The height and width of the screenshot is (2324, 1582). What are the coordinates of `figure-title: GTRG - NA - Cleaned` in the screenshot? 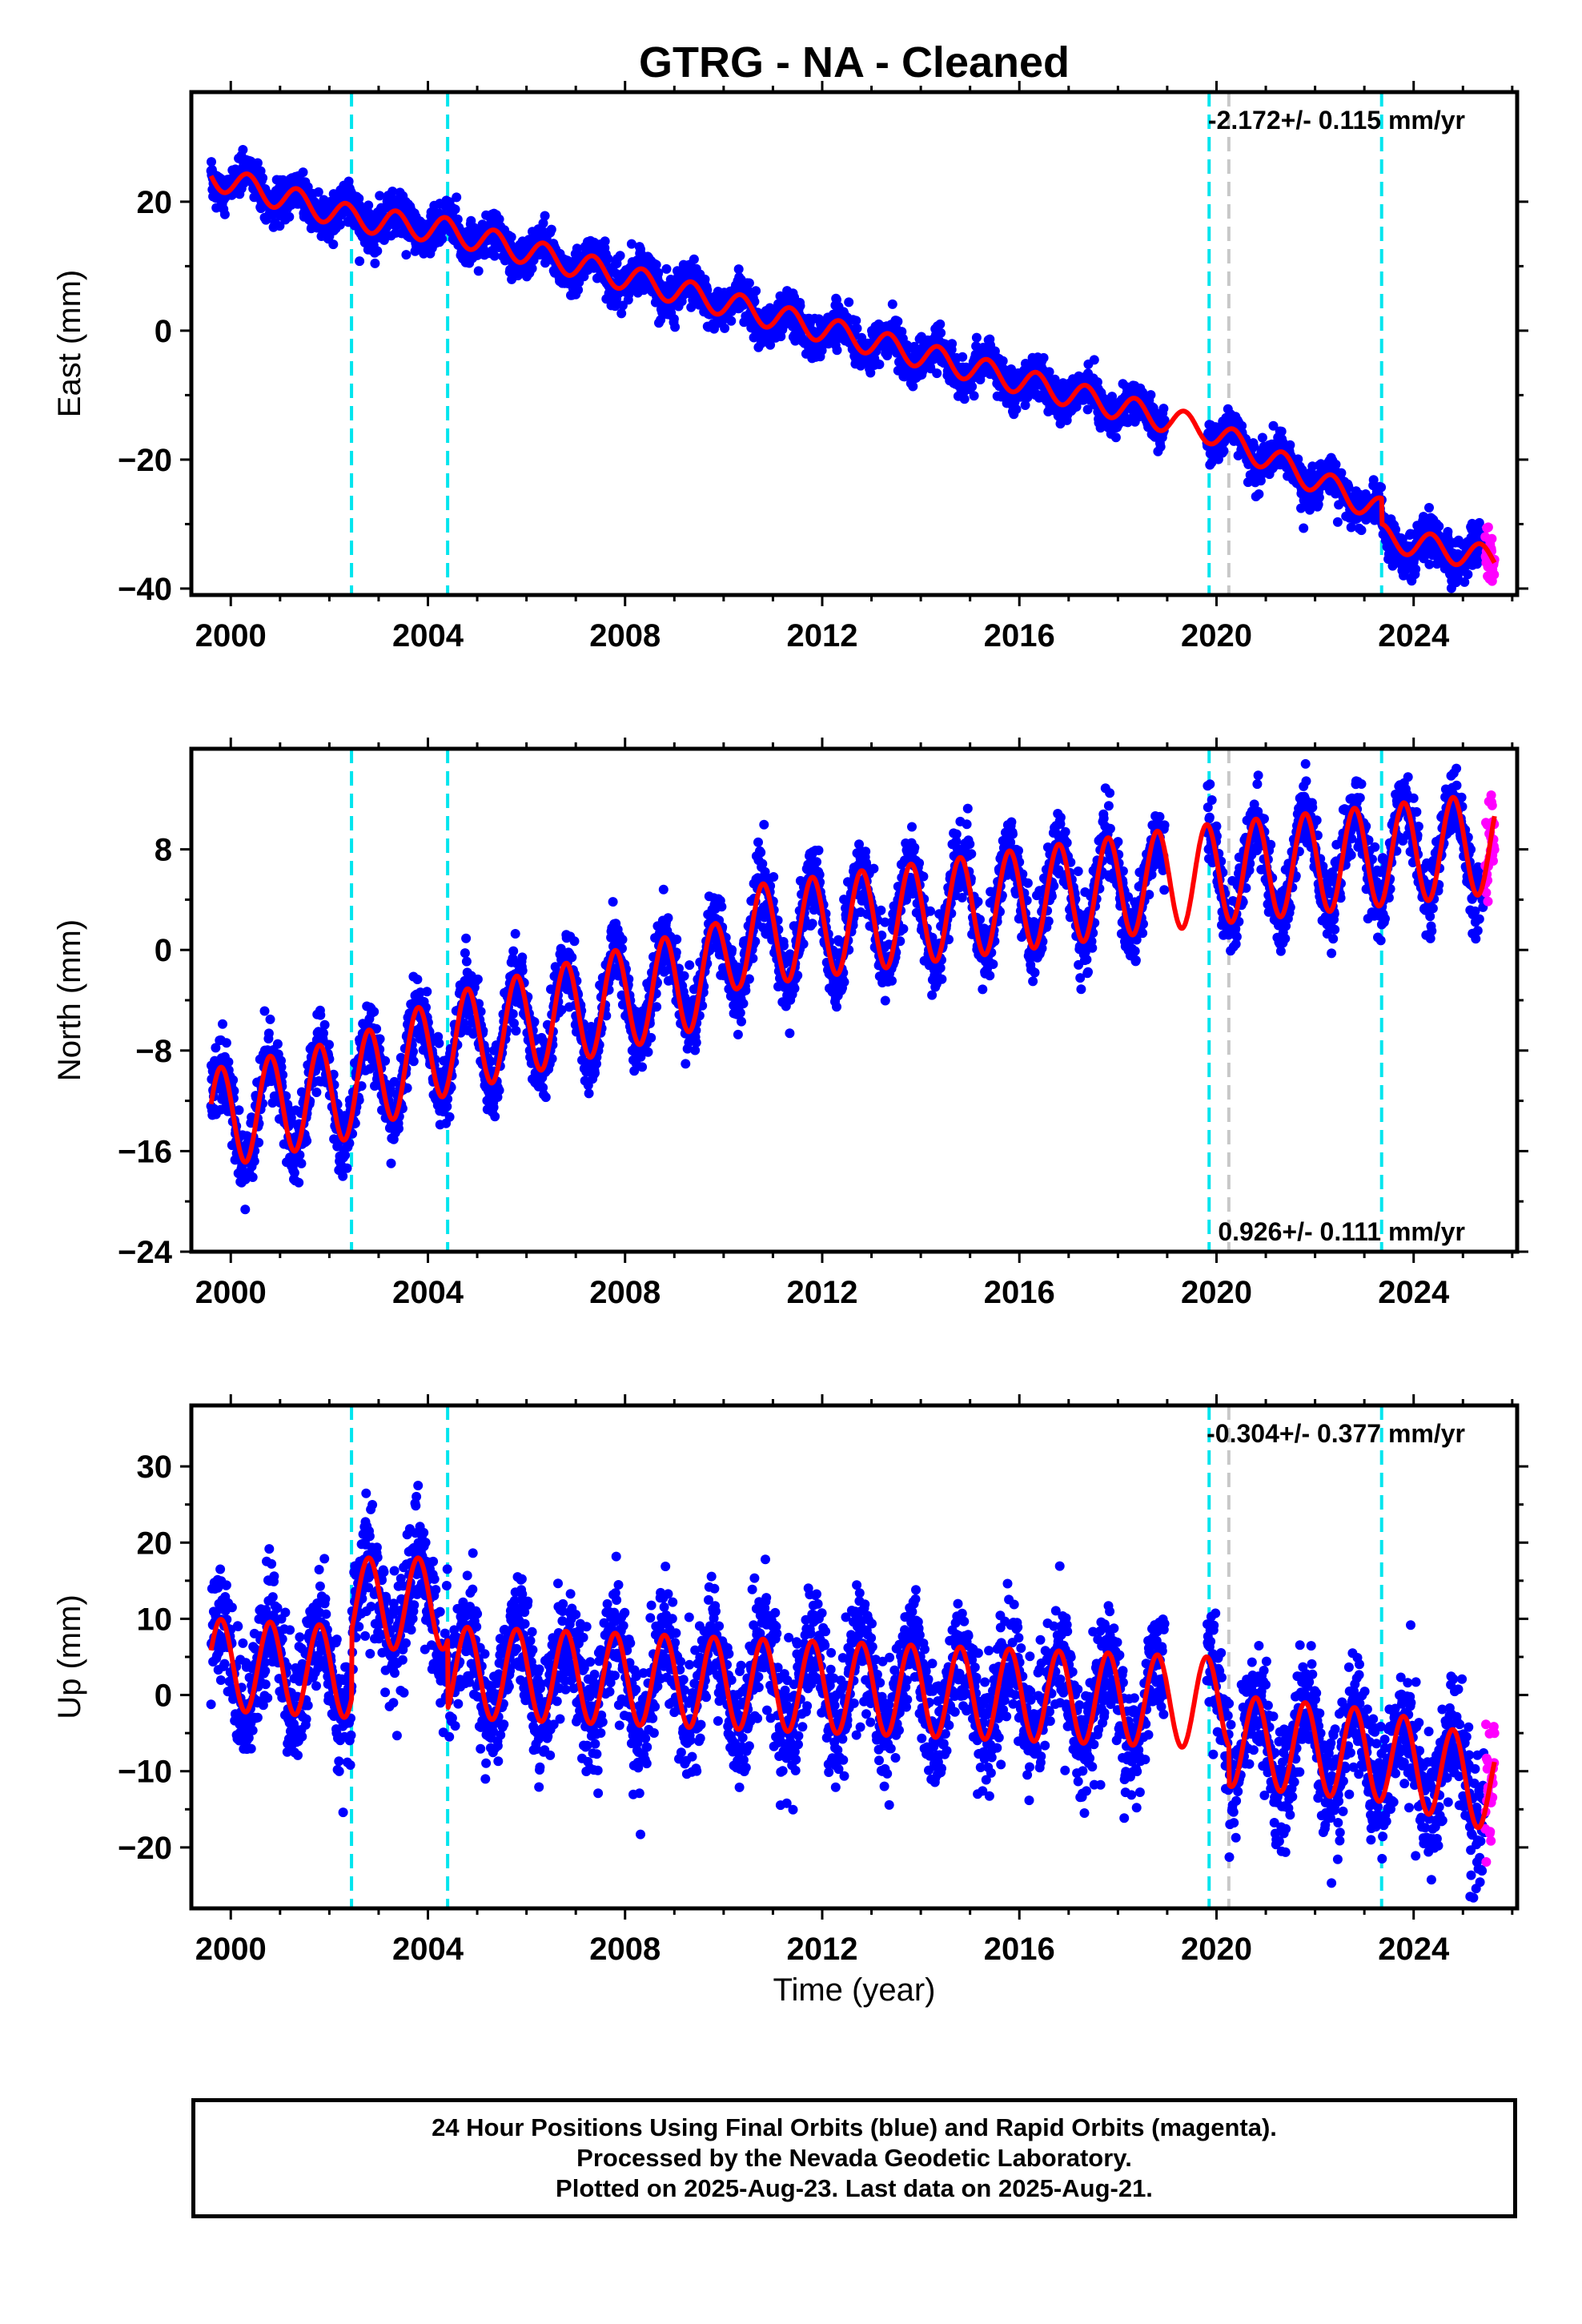 It's located at (854, 62).